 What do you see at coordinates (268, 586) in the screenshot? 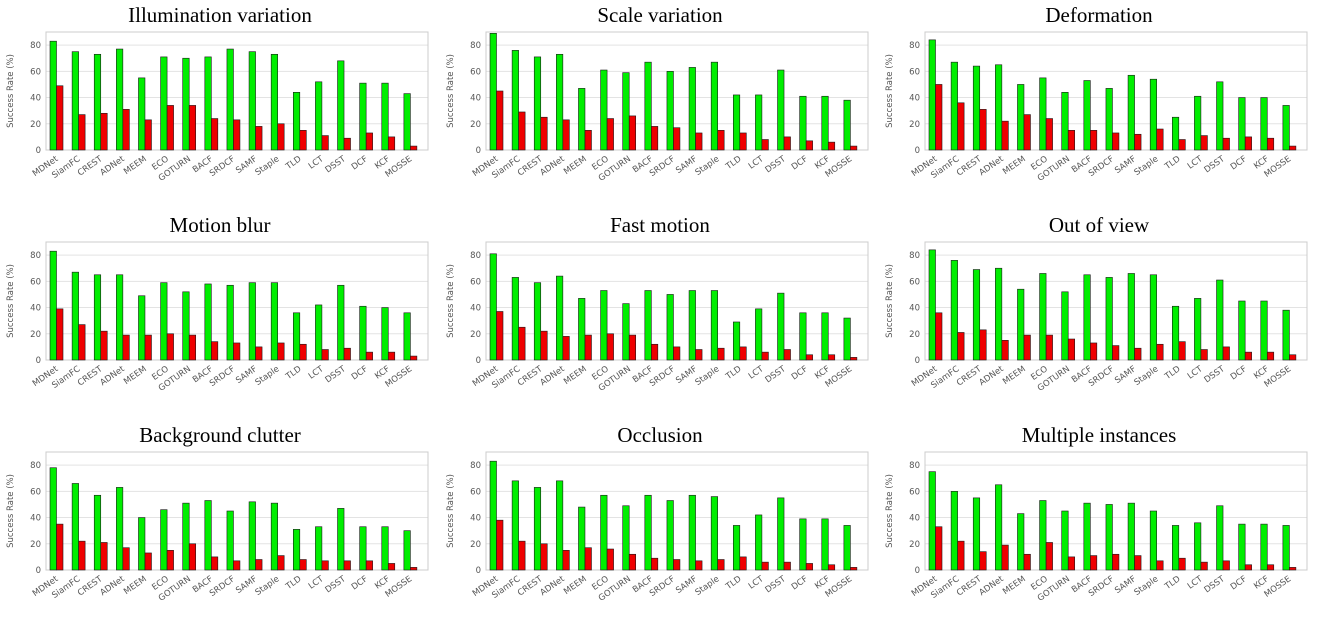
I see `x-tick-label: Staple` at bounding box center [268, 586].